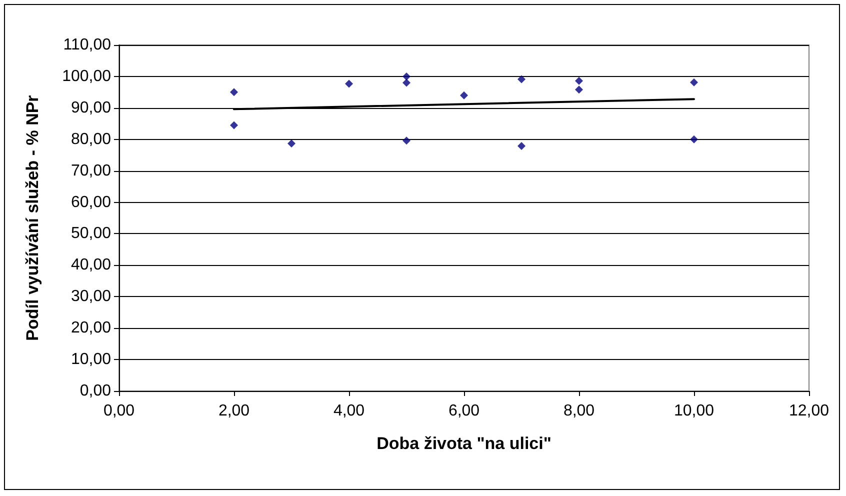 The height and width of the screenshot is (496, 846). Describe the element at coordinates (464, 411) in the screenshot. I see `x-tick-label: 6,00` at that location.